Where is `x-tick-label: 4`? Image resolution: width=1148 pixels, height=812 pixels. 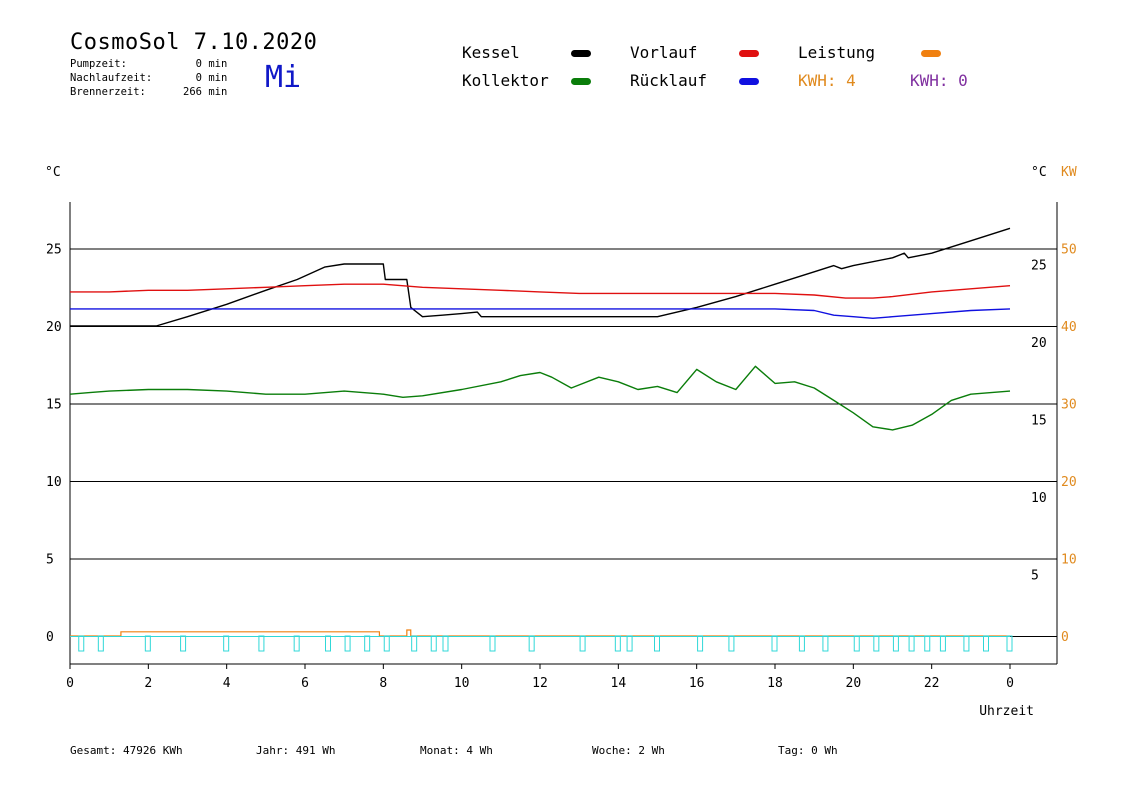 x-tick-label: 4 is located at coordinates (227, 683).